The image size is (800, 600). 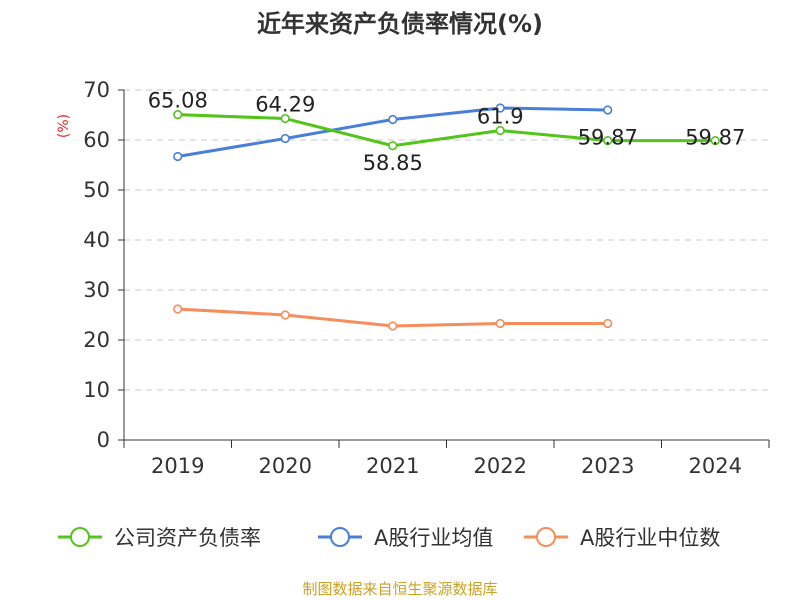 I want to click on y-tick-label: 20, so click(x=96, y=340).